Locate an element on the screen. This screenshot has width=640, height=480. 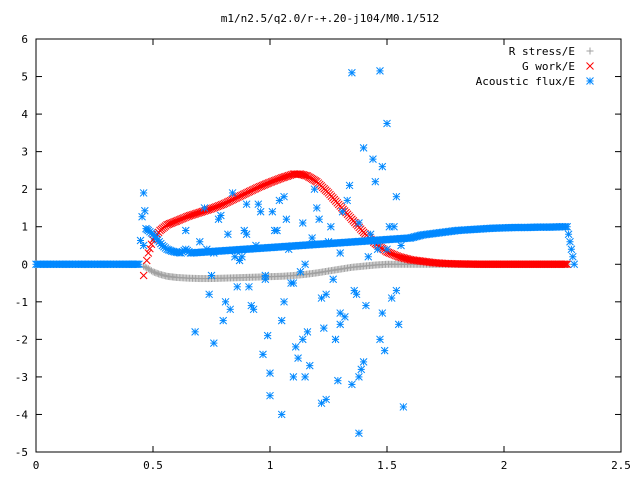
chart-title: m1/n2.5/q2.0/r-+.20-j104/M0.1/512 is located at coordinates (330, 18).